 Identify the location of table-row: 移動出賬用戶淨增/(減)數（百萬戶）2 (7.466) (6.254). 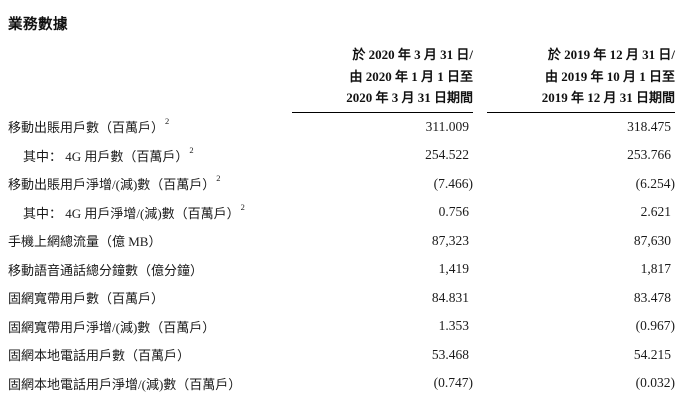
(341, 184).